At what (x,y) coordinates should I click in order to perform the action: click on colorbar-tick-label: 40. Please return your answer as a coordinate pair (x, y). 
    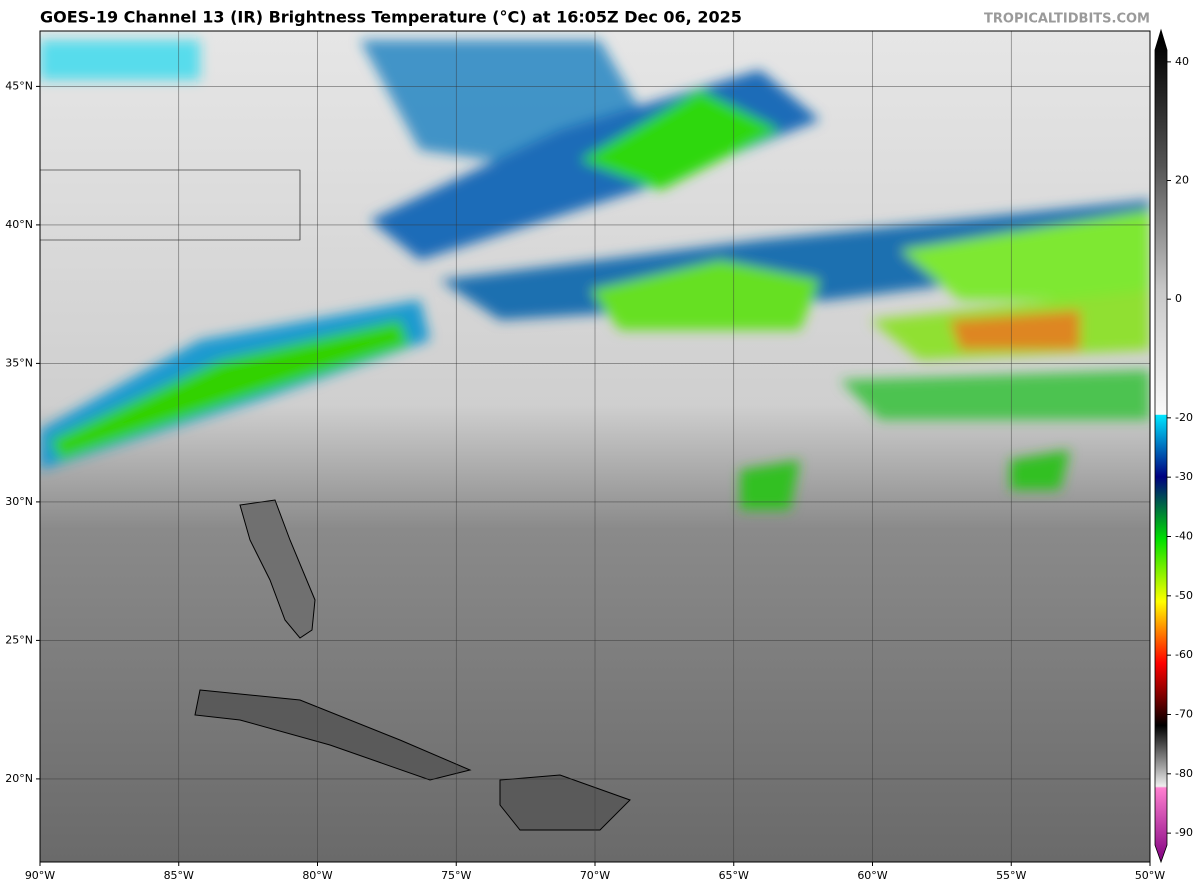
    Looking at the image, I should click on (1182, 61).